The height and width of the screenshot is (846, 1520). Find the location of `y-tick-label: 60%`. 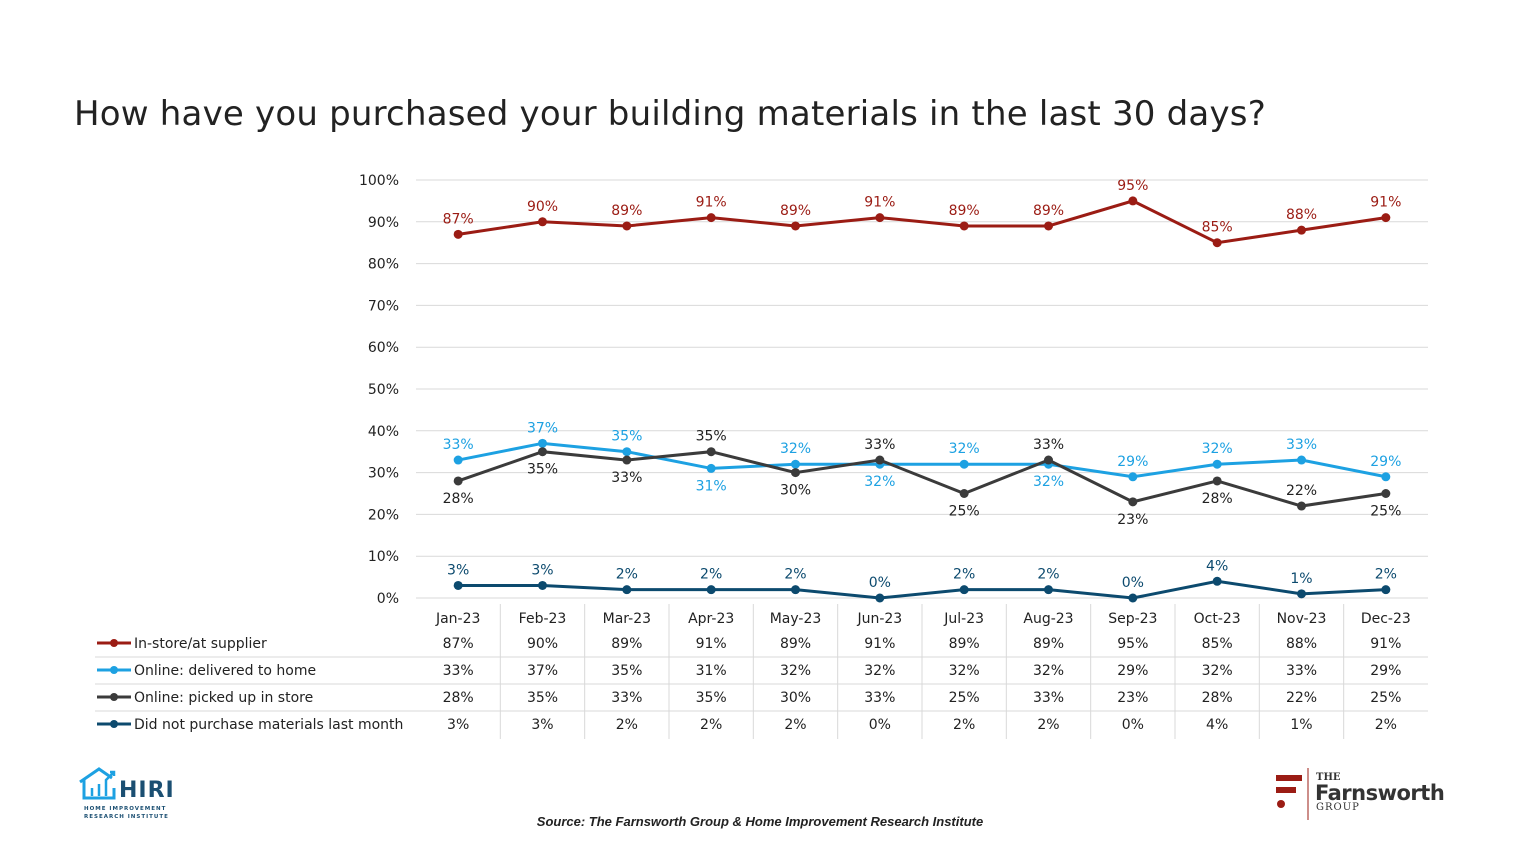

y-tick-label: 60% is located at coordinates (383, 348).